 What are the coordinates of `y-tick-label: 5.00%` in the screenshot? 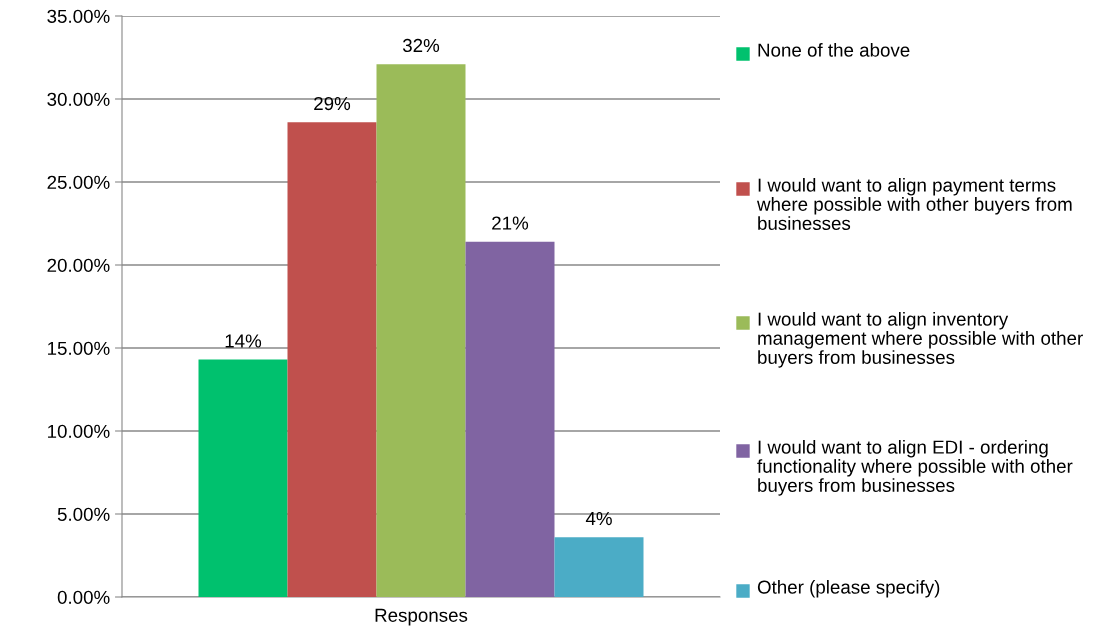 It's located at (83, 514).